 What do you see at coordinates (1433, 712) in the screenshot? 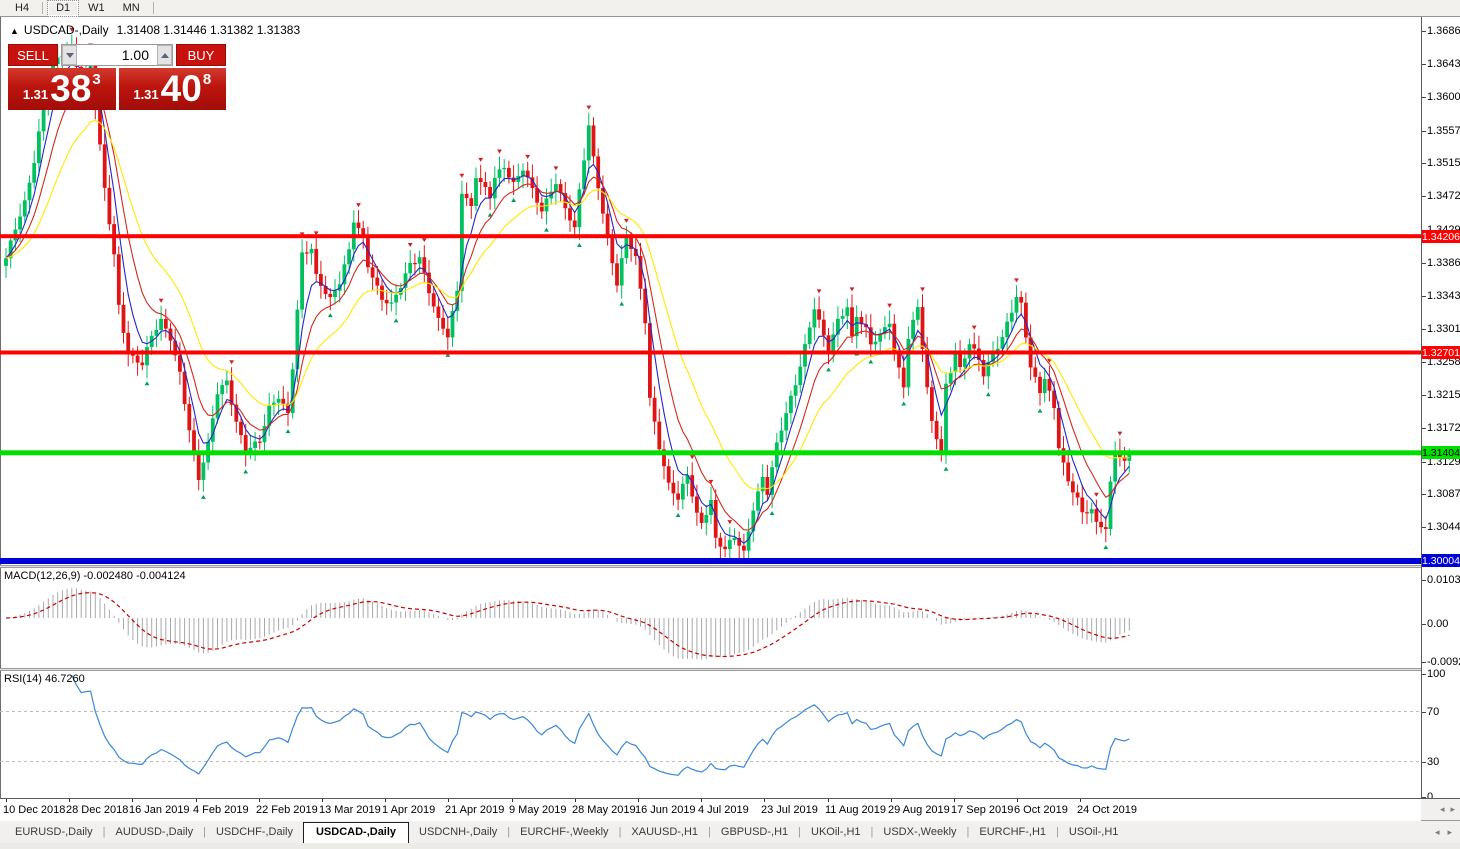
I see `rsi-axis-label: 70` at bounding box center [1433, 712].